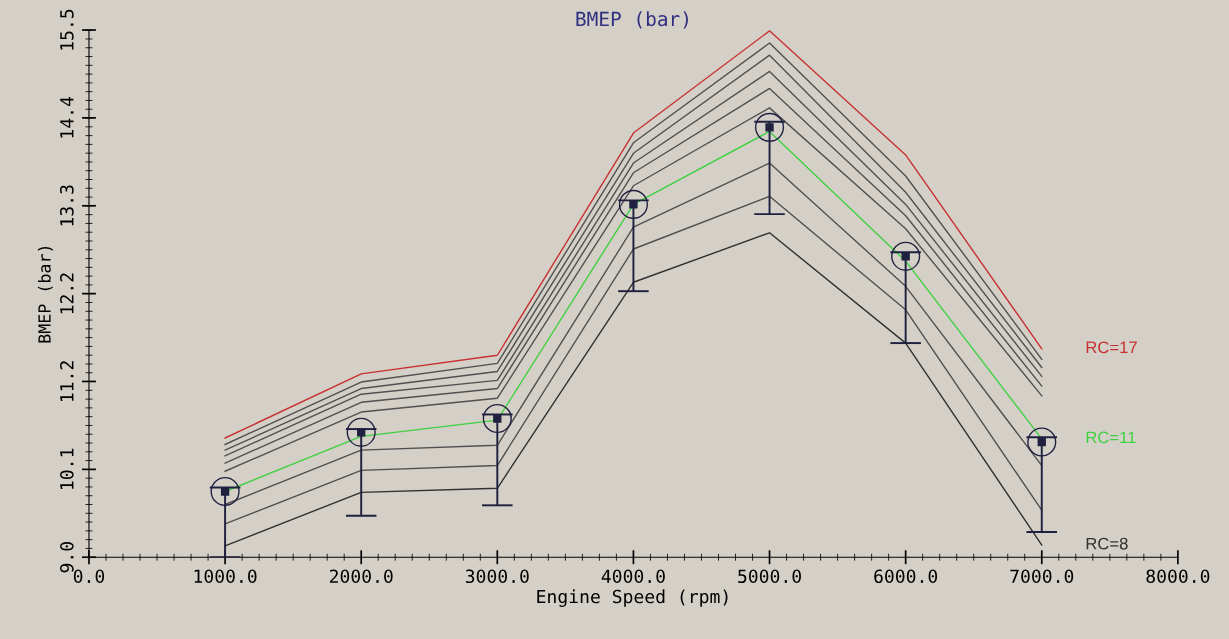  What do you see at coordinates (632, 20) in the screenshot?
I see `chart-title: BMEP (bar)` at bounding box center [632, 20].